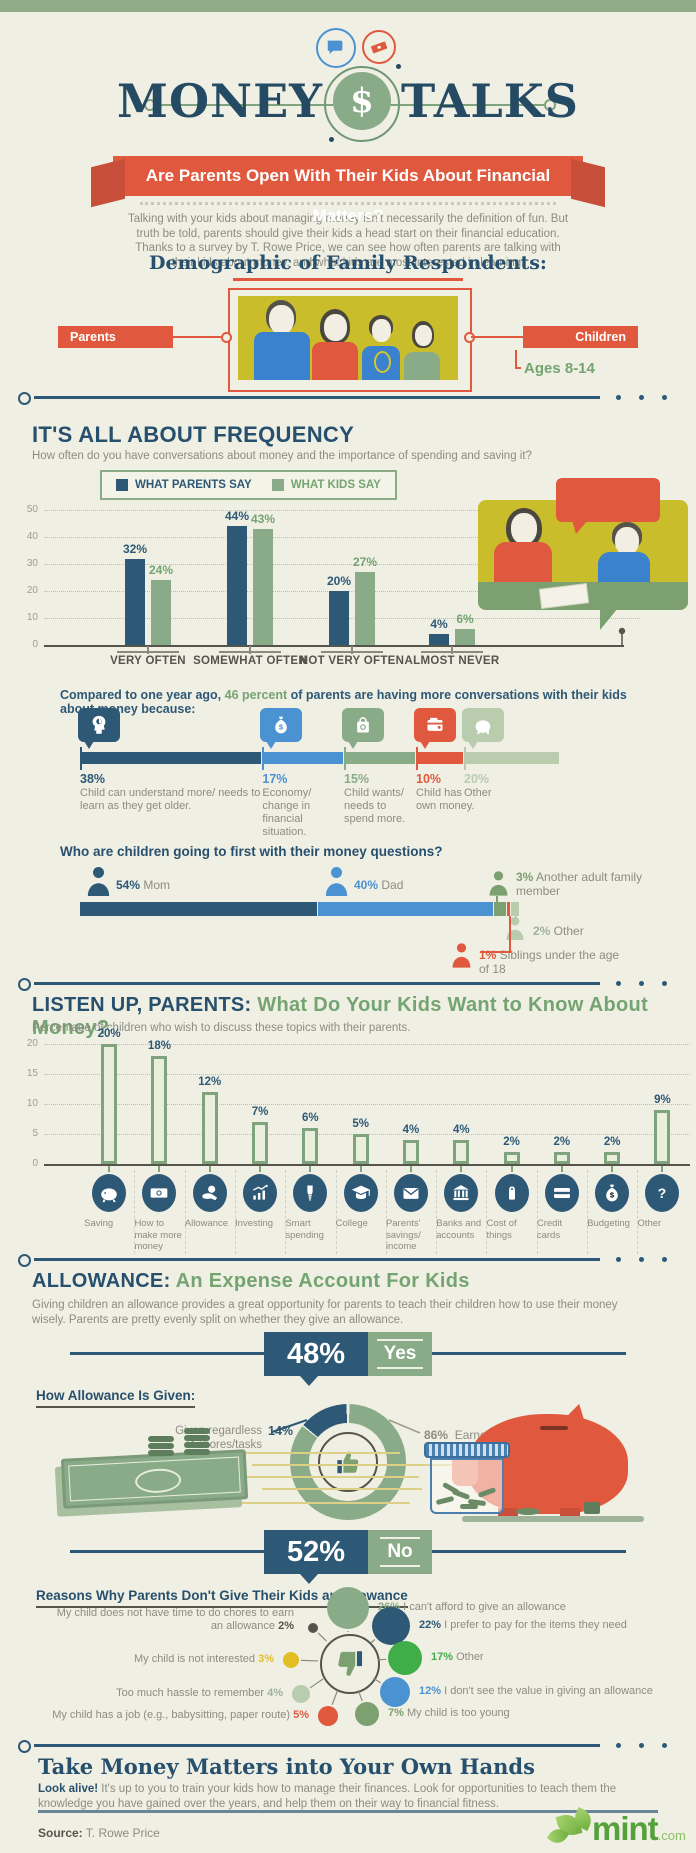  What do you see at coordinates (439, 639) in the screenshot?
I see `bar-parents` at bounding box center [439, 639].